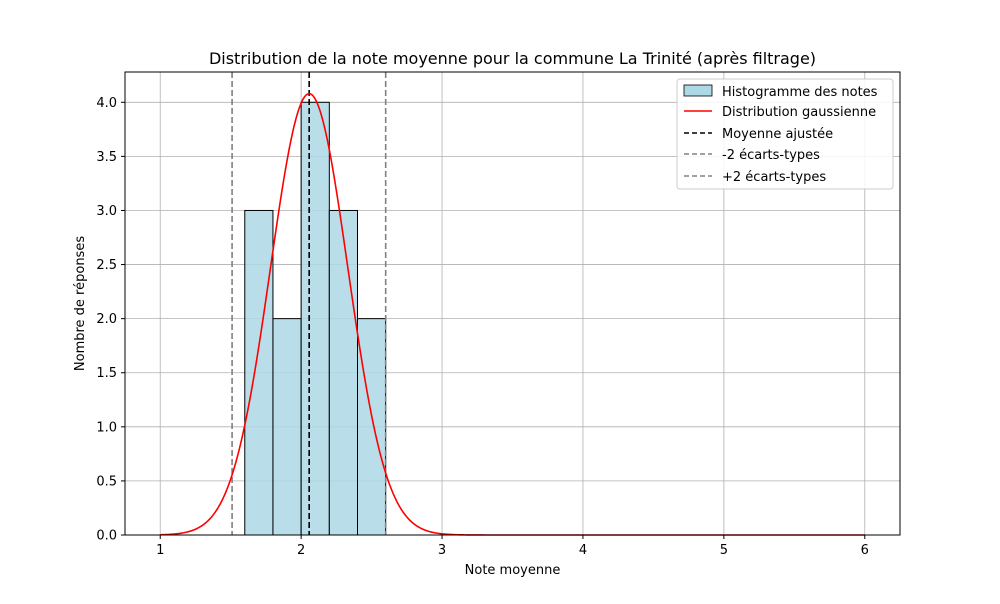 Image resolution: width=1000 pixels, height=604 pixels. Describe the element at coordinates (724, 550) in the screenshot. I see `x-tick-label: 5` at that location.